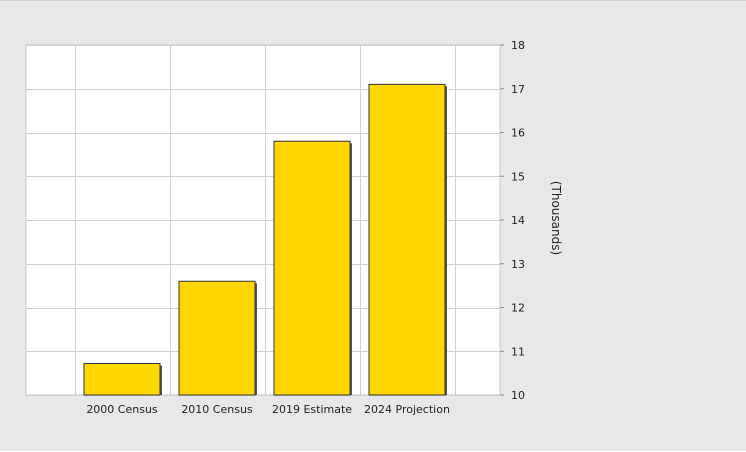 Image resolution: width=746 pixels, height=452 pixels. What do you see at coordinates (518, 176) in the screenshot?
I see `y-tick-label-15: 15` at bounding box center [518, 176].